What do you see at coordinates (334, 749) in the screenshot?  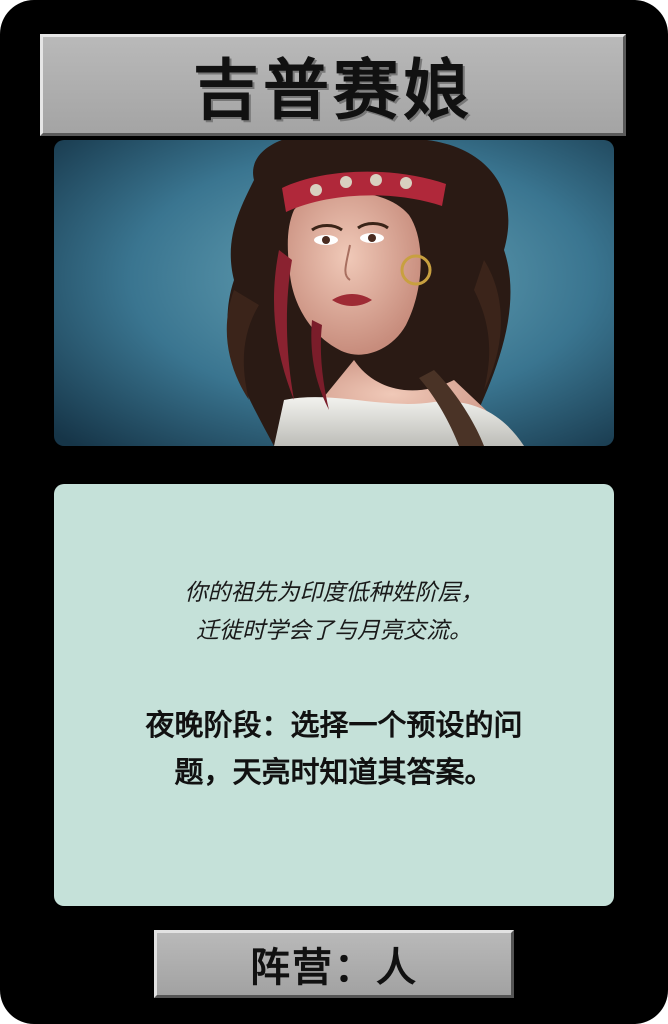 I see `ability-text: 夜晚阶段：选择一个预设的问 题，天亮时知道其答案。` at bounding box center [334, 749].